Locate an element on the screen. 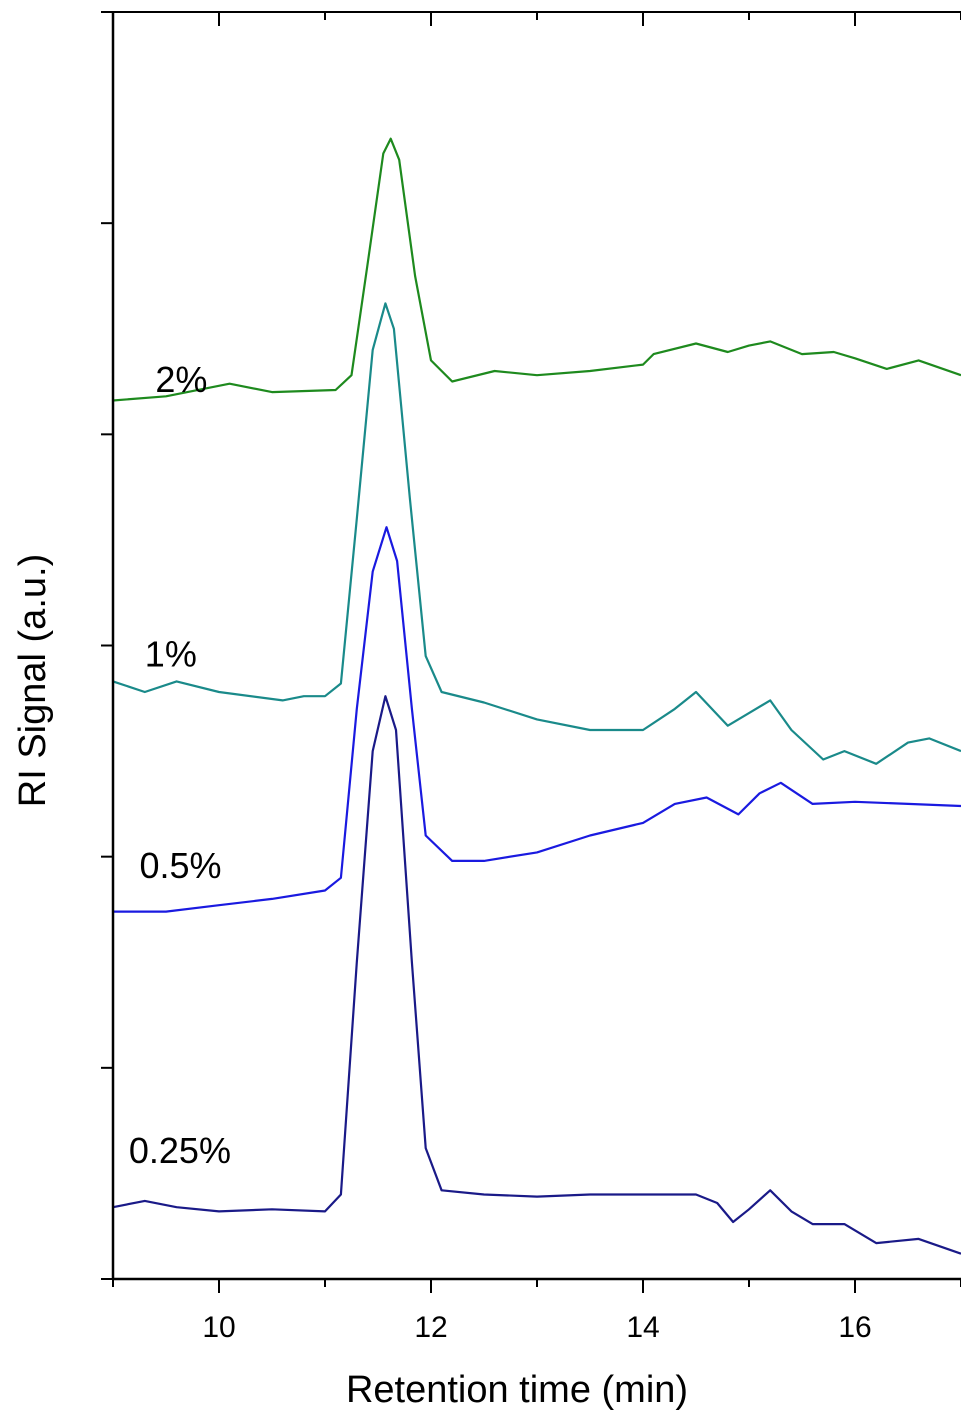  series-label-3: 0.25% is located at coordinates (180, 1150).